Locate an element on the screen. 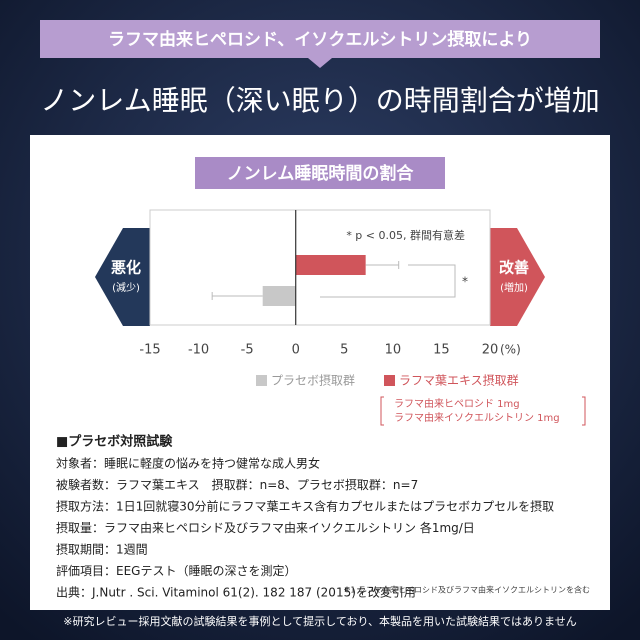 This screenshot has width=640, height=640. right-label: 改善 is located at coordinates (514, 268).